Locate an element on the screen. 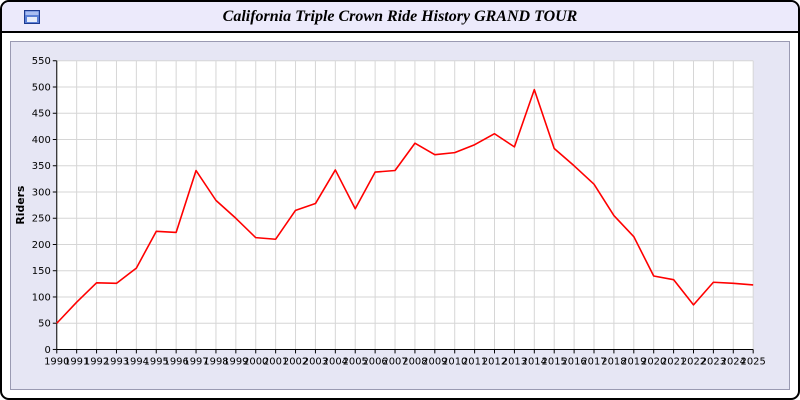  y-tick-label: 550 is located at coordinates (41, 61).